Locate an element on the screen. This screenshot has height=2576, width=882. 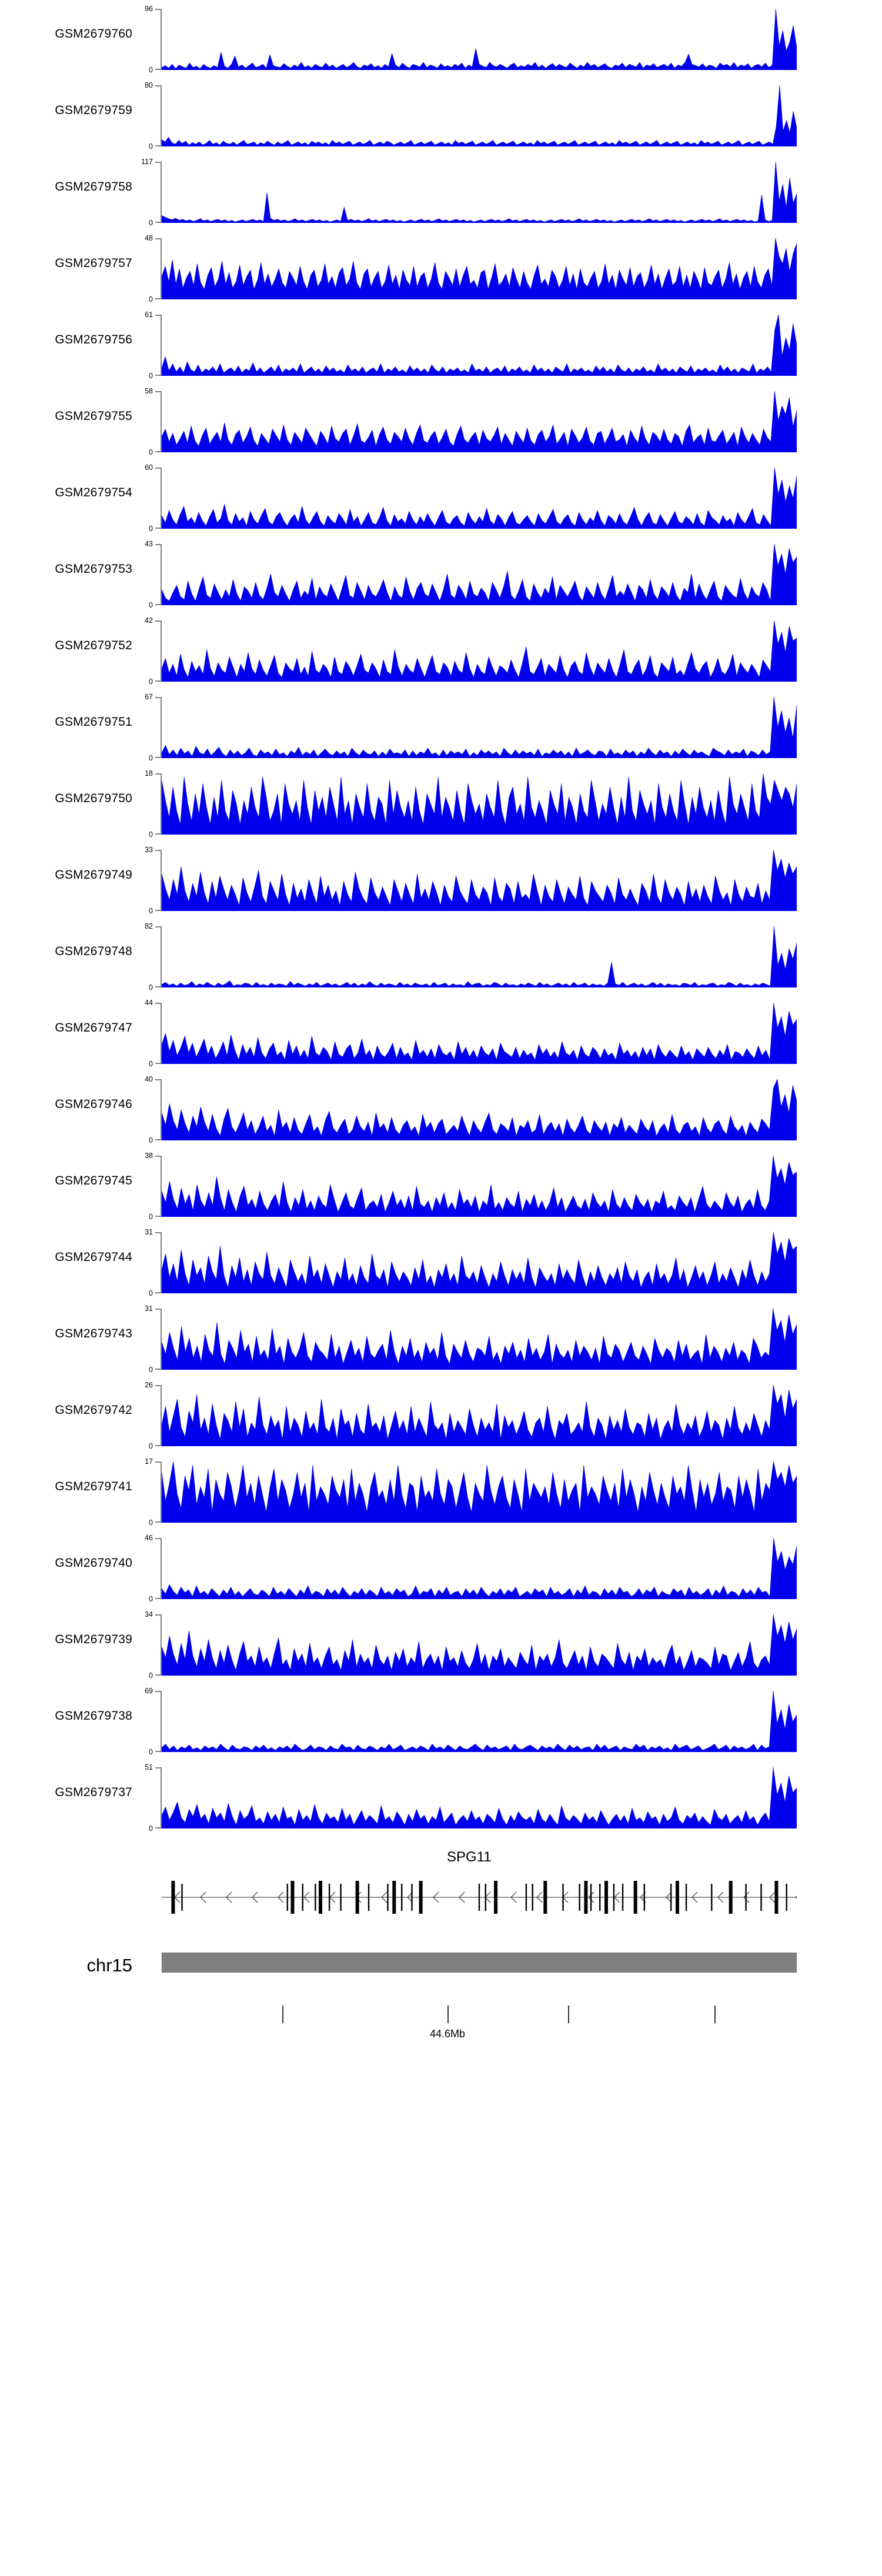
track-y-axis: 42 0 is located at coordinates (152, 650).